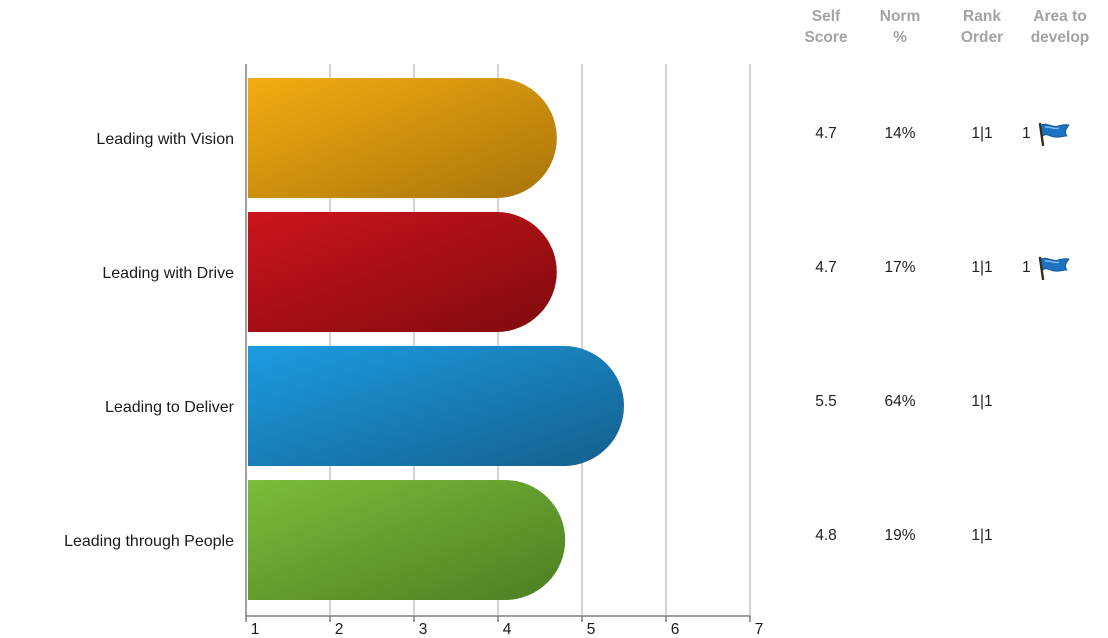 The width and height of the screenshot is (1108, 638). Describe the element at coordinates (170, 407) in the screenshot. I see `category-label: Leading to Deliver` at that location.